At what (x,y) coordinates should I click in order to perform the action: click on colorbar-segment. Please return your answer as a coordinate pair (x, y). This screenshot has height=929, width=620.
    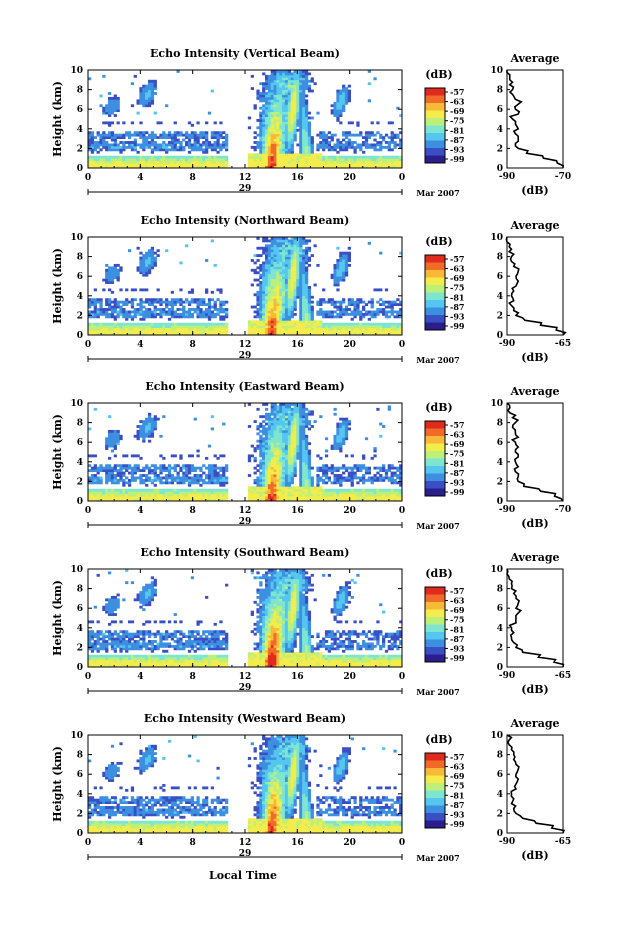
    Looking at the image, I should click on (435, 325).